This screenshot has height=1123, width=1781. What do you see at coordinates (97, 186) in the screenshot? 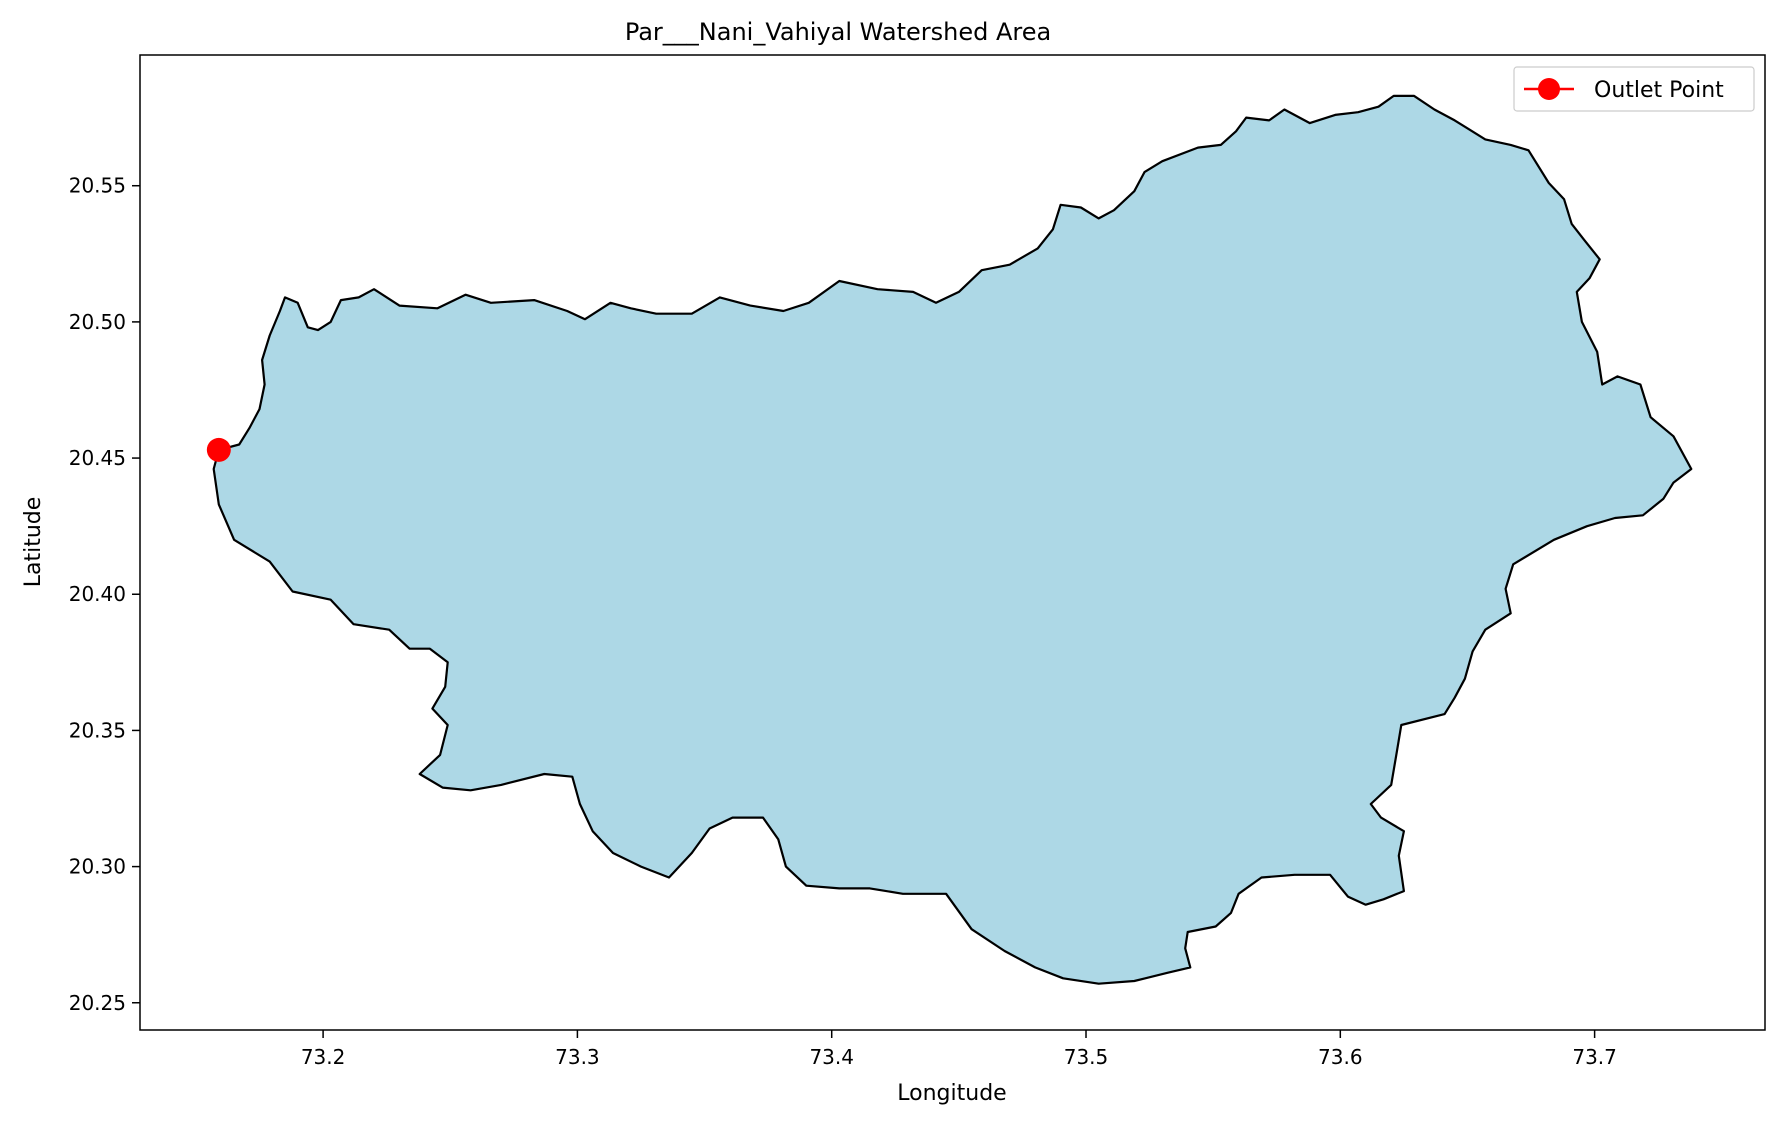
I see `y-tick-label: 20.55` at bounding box center [97, 186].